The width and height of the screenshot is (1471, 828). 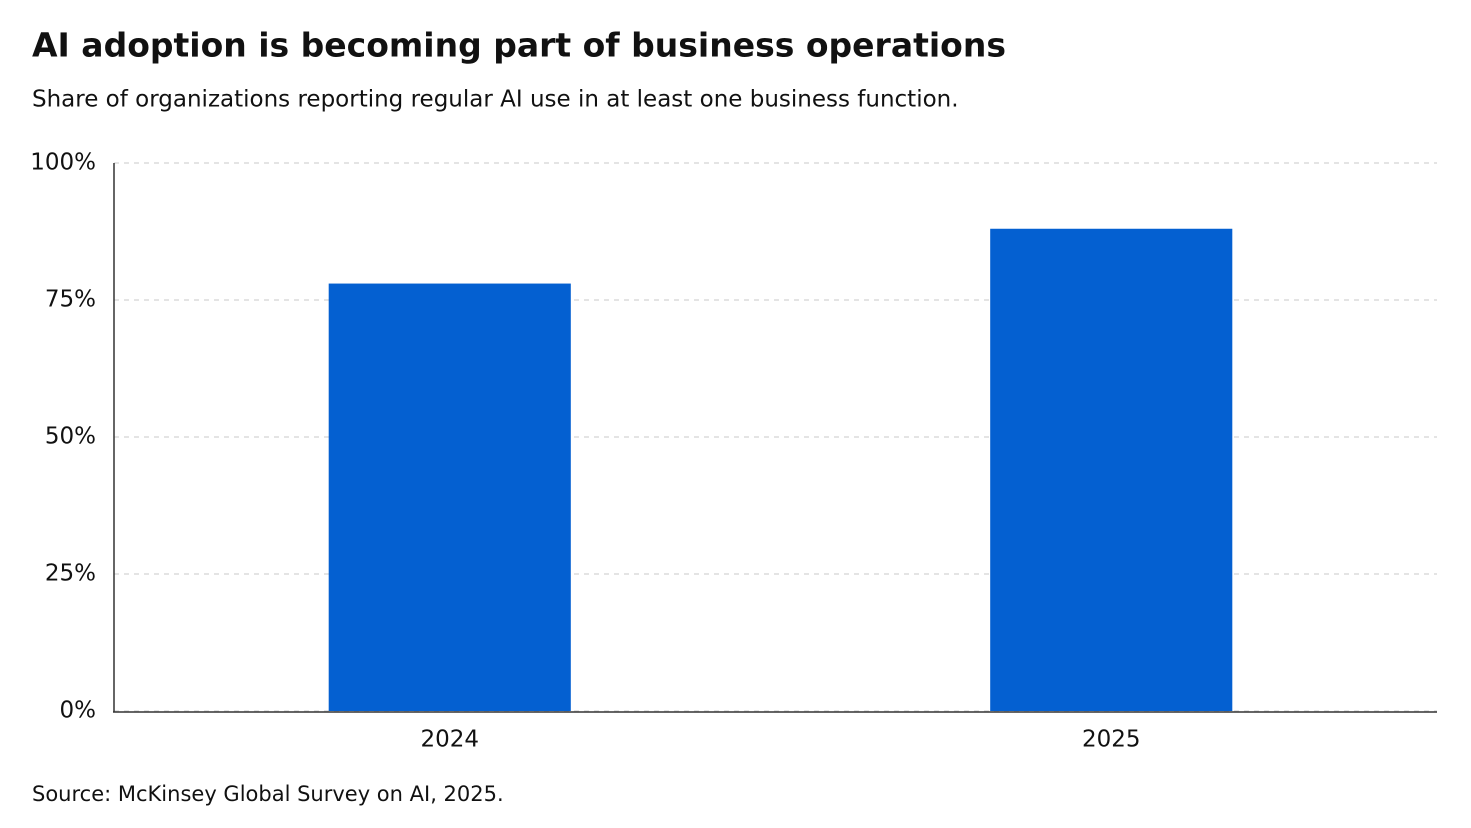 What do you see at coordinates (70, 437) in the screenshot?
I see `y-tick-label: 50%` at bounding box center [70, 437].